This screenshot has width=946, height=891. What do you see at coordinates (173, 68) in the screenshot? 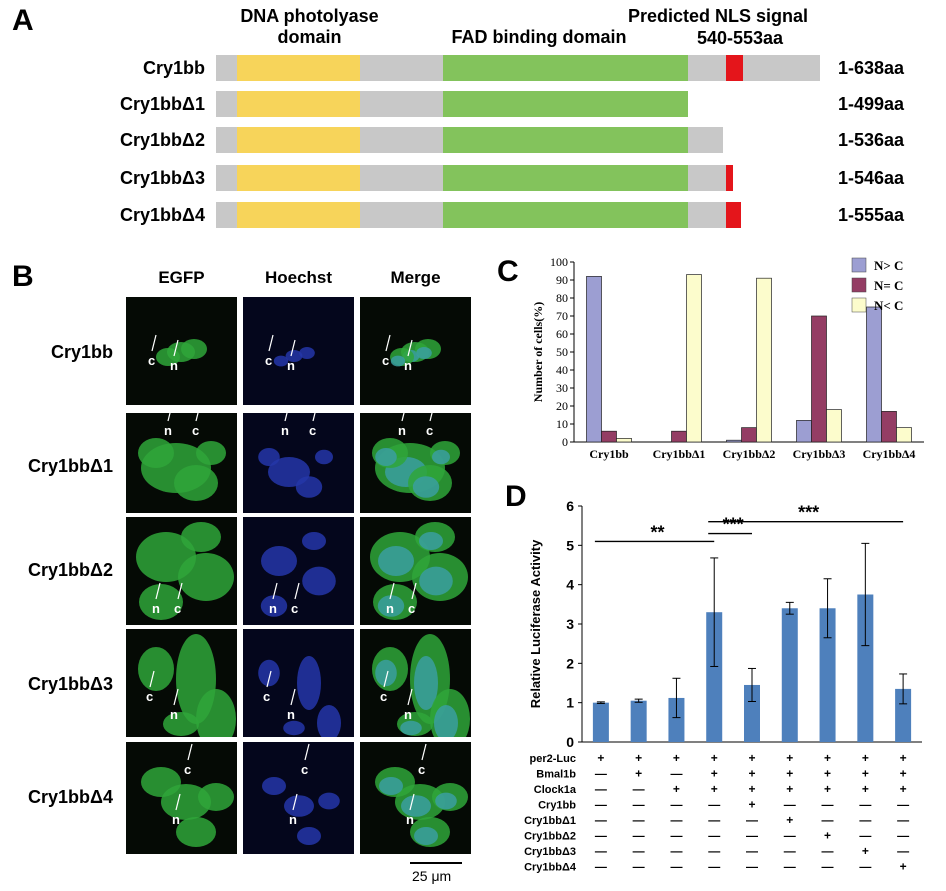
I see `construct-label: Cry1bb` at bounding box center [173, 68].